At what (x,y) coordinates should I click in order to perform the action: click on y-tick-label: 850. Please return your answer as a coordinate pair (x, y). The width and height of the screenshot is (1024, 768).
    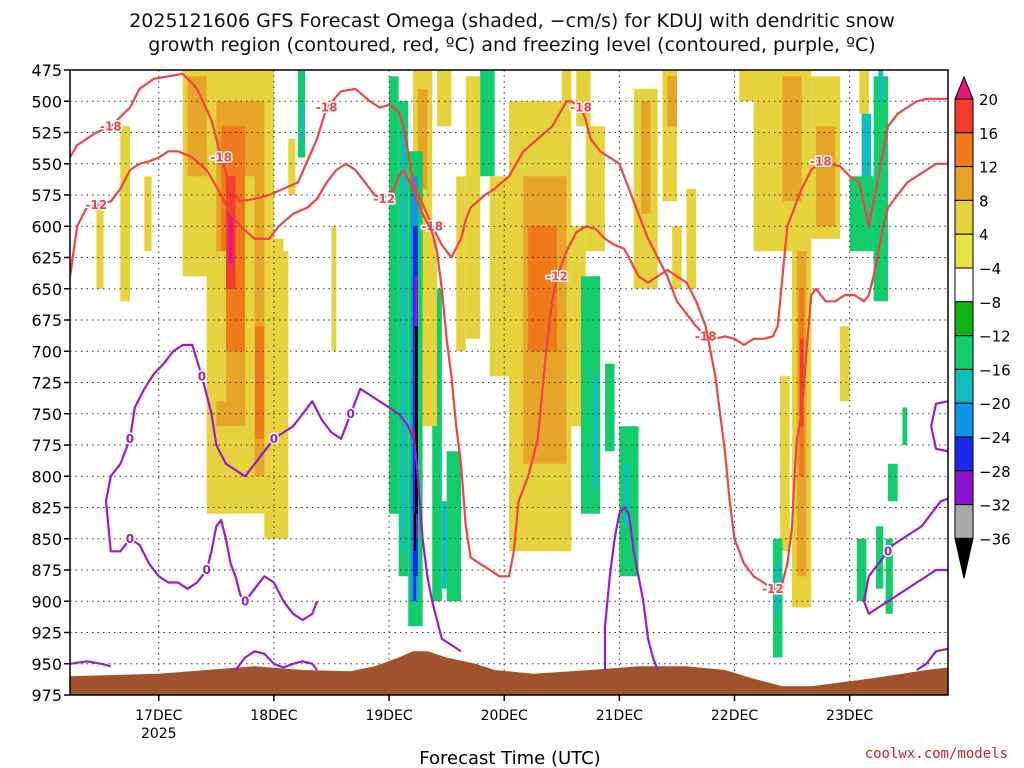
    Looking at the image, I should click on (46, 539).